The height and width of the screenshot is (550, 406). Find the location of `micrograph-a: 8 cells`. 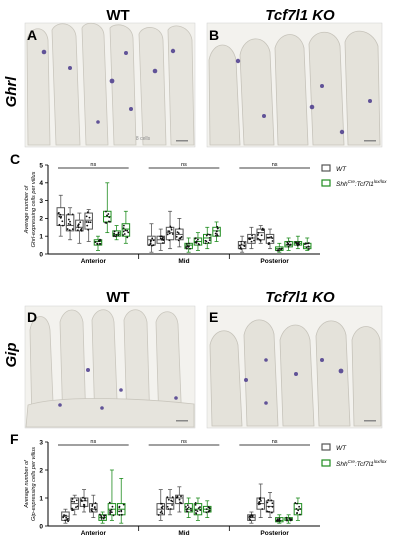

micrograph-a: 8 cells is located at coordinates (110, 85).